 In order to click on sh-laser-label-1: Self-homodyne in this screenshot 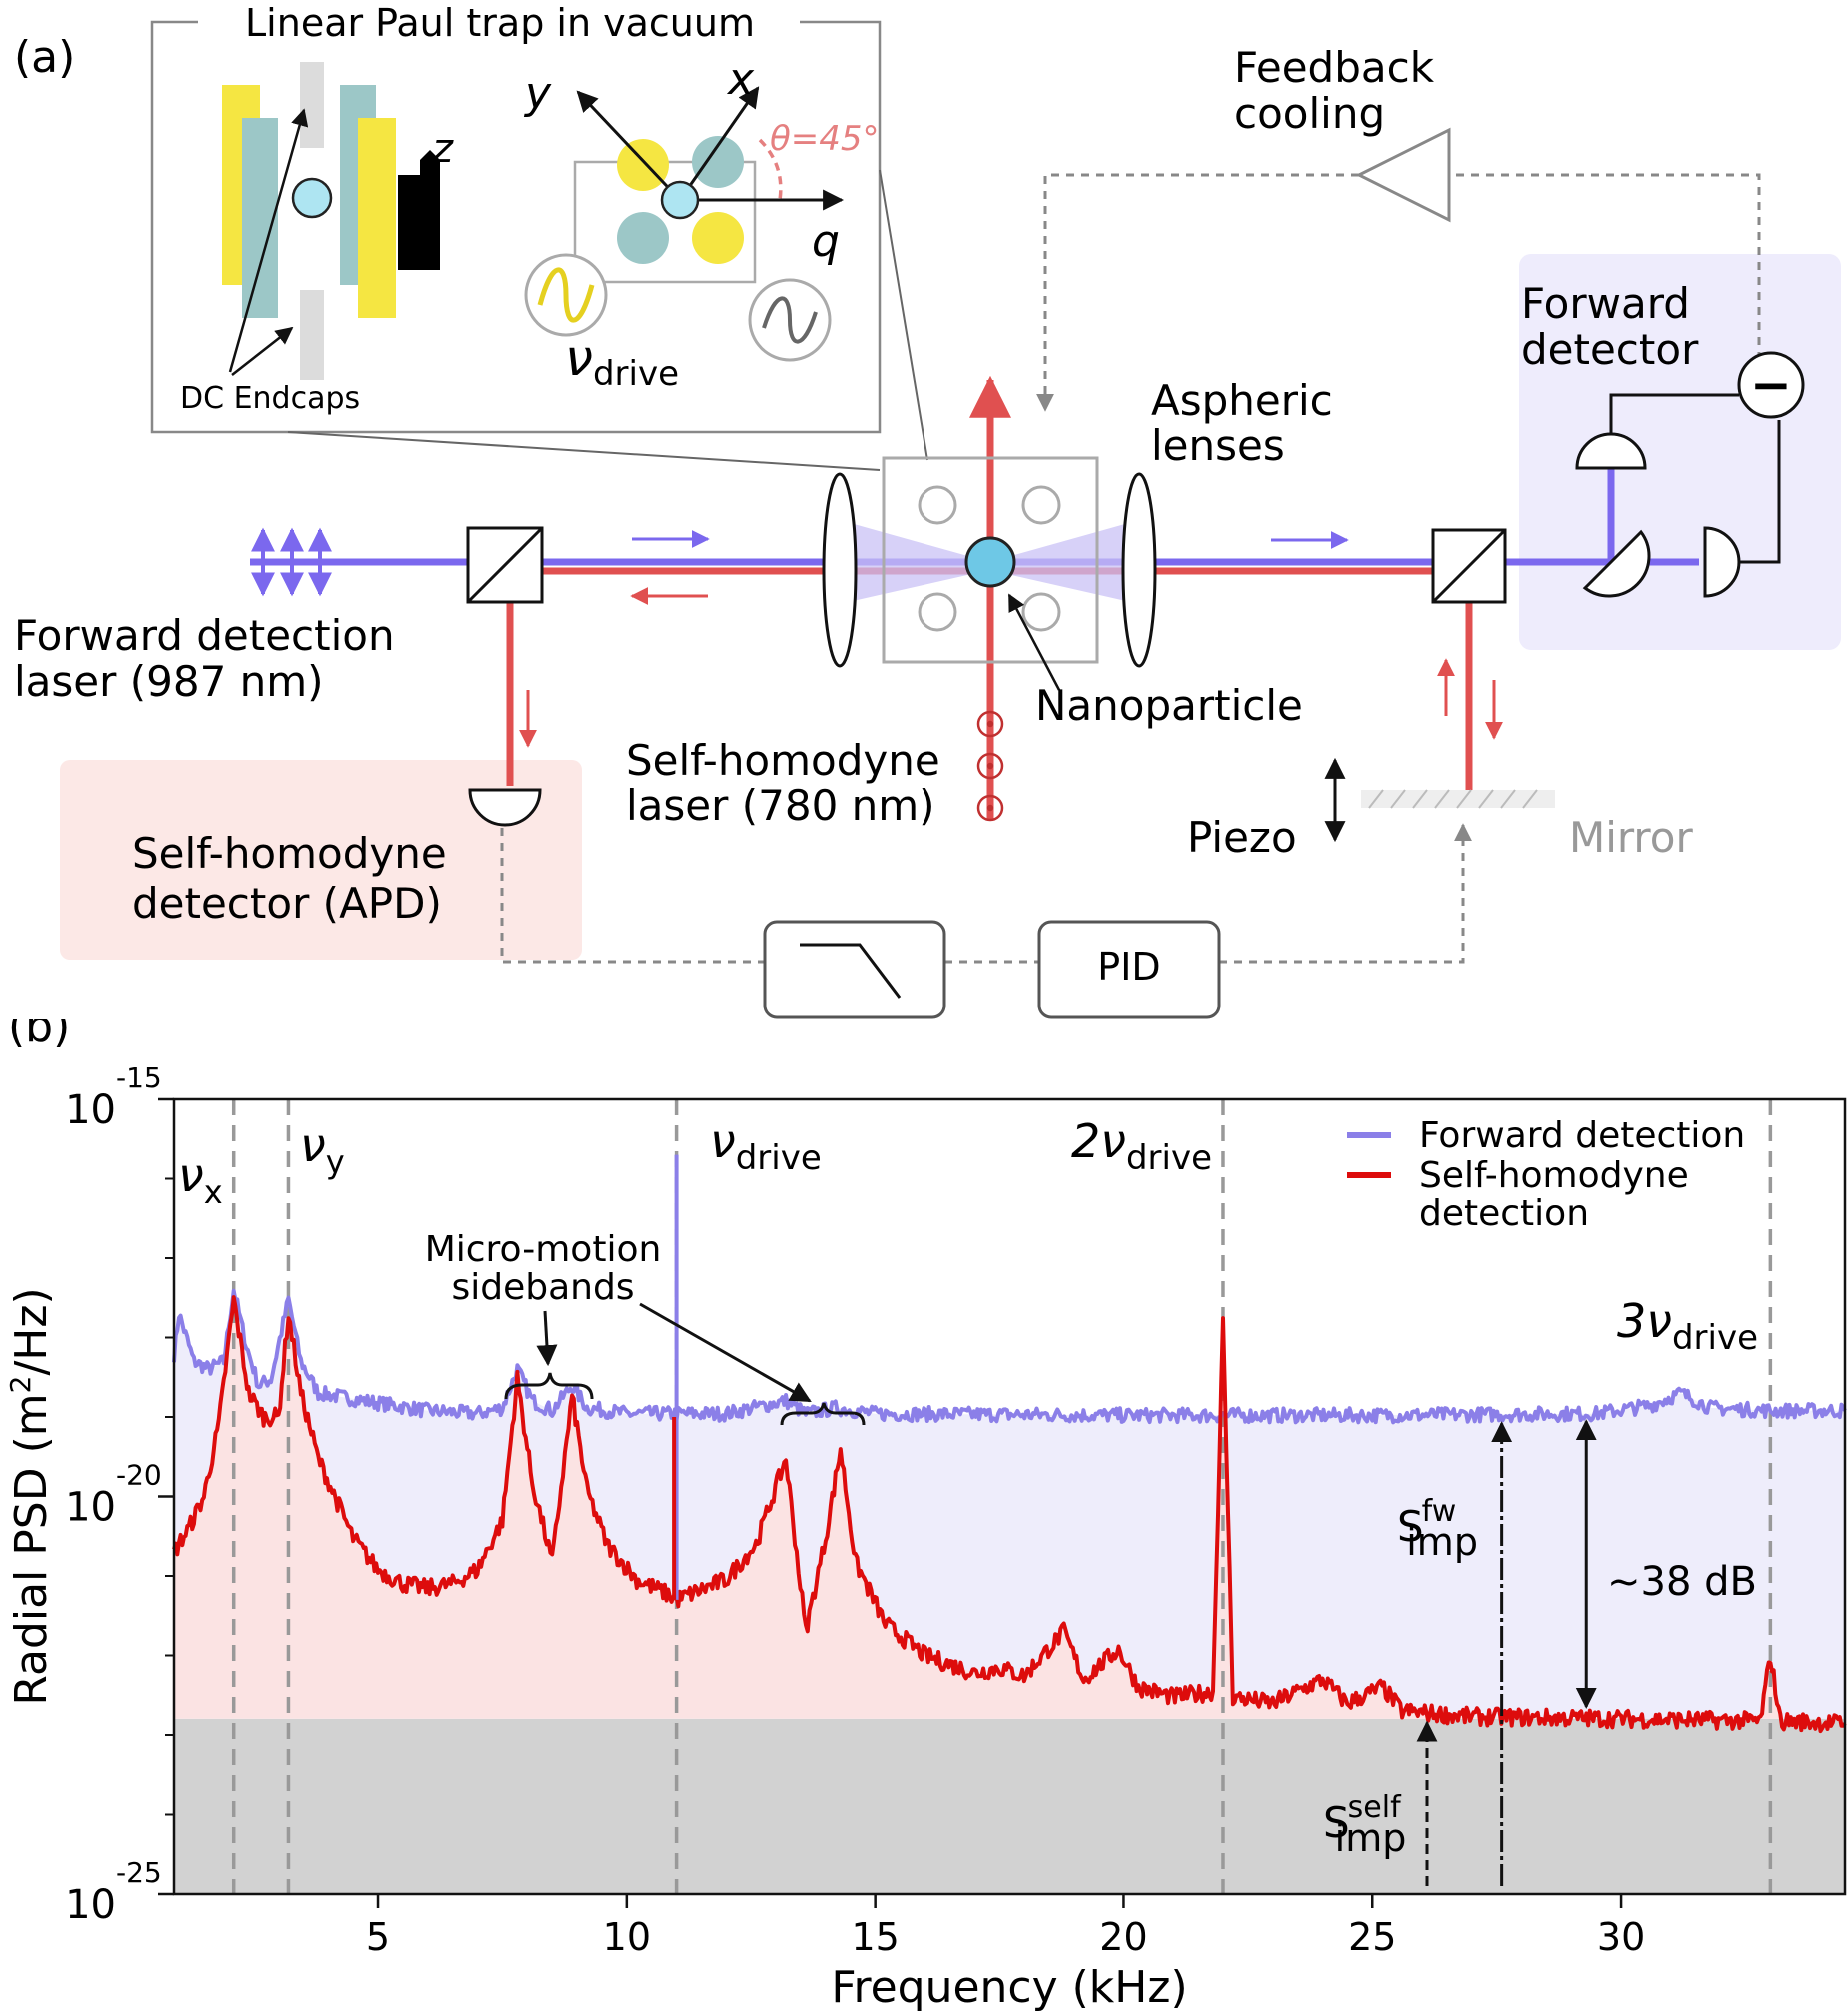, I will do `click(783, 760)`.